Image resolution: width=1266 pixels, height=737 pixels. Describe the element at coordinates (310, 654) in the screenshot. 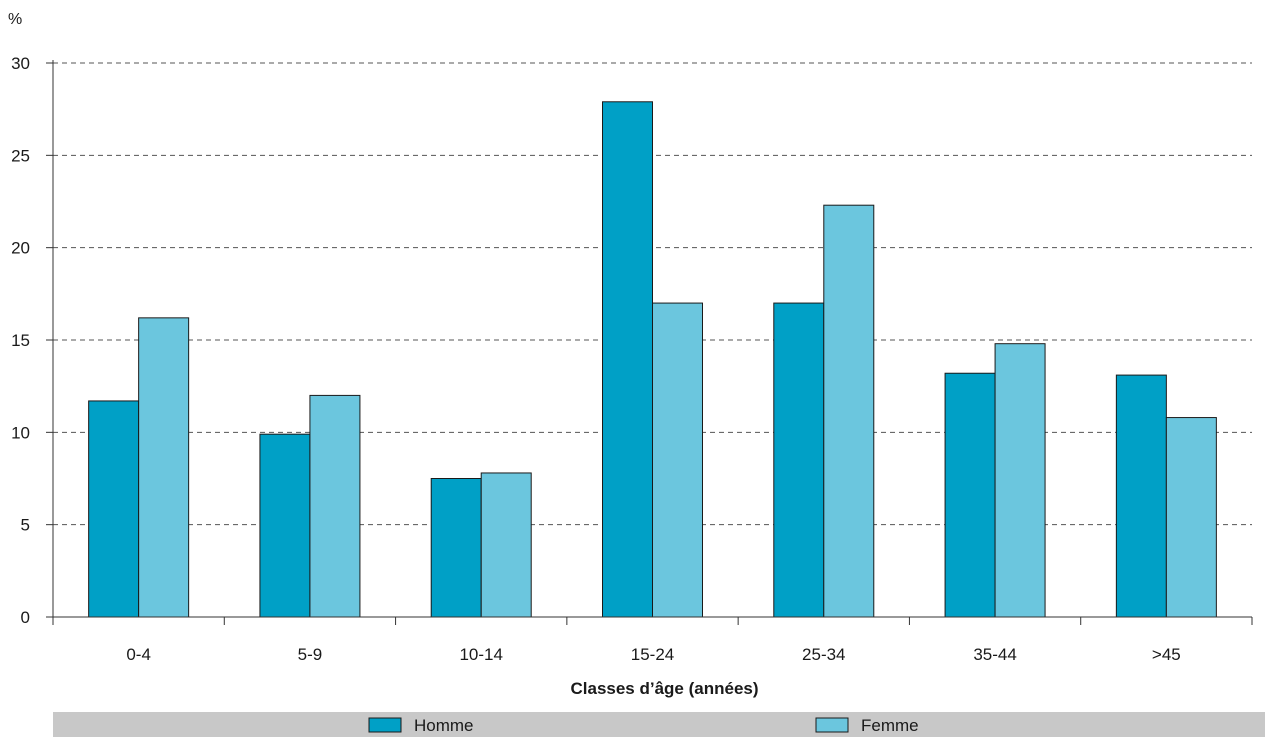

I see `x-tick-label: 5-9` at that location.